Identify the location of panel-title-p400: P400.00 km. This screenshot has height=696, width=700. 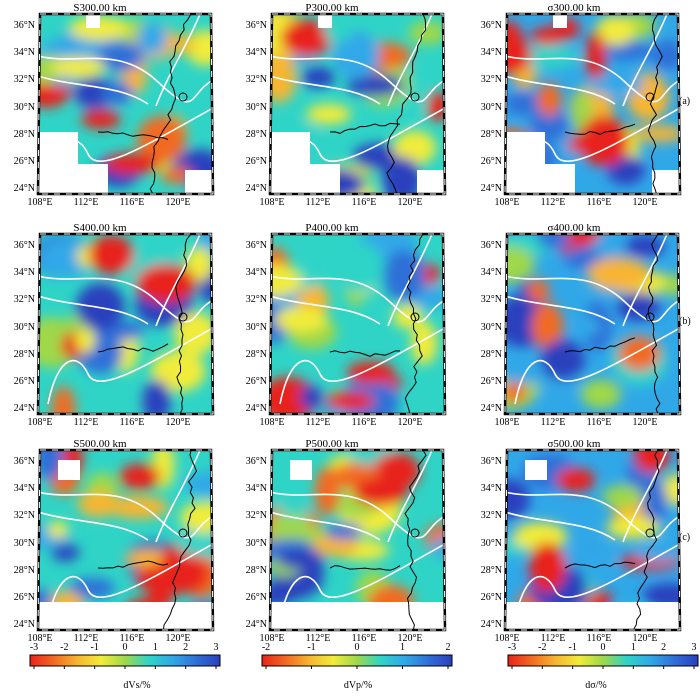
(332, 228).